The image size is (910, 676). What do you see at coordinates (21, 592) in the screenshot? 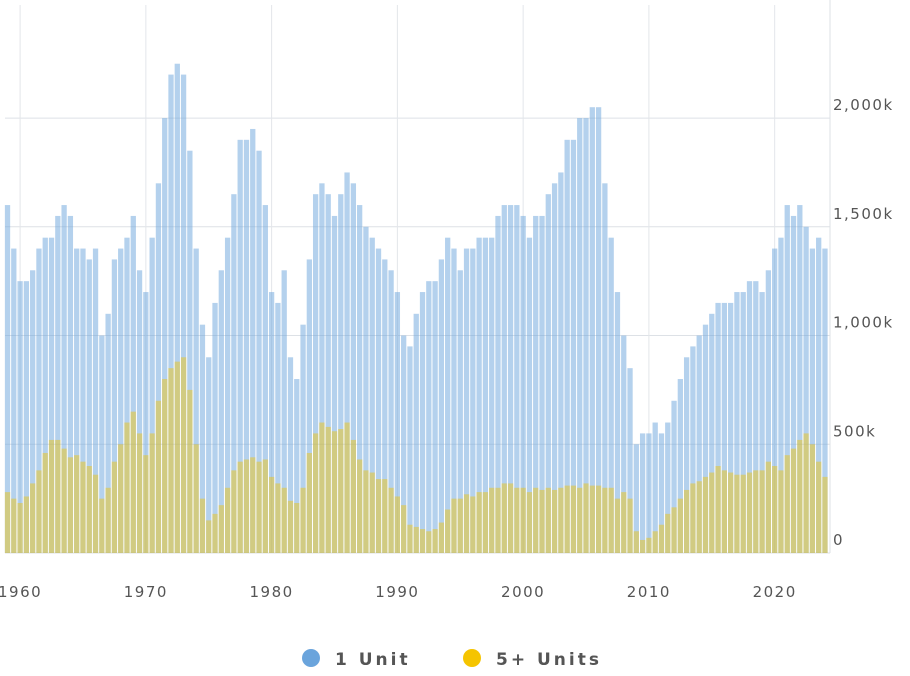
I see `x-tick-label: 1960` at bounding box center [21, 592].